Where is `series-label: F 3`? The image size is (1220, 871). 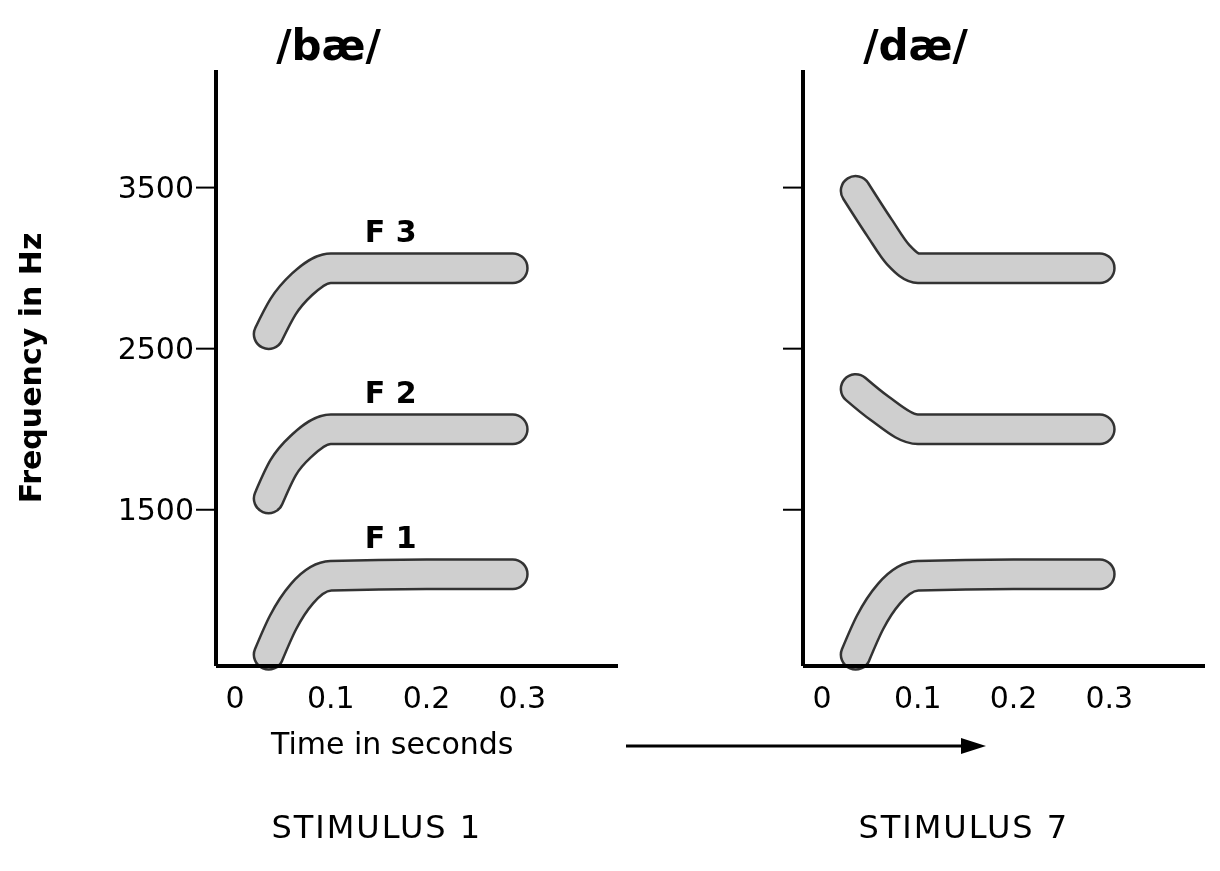 series-label: F 3 is located at coordinates (390, 232).